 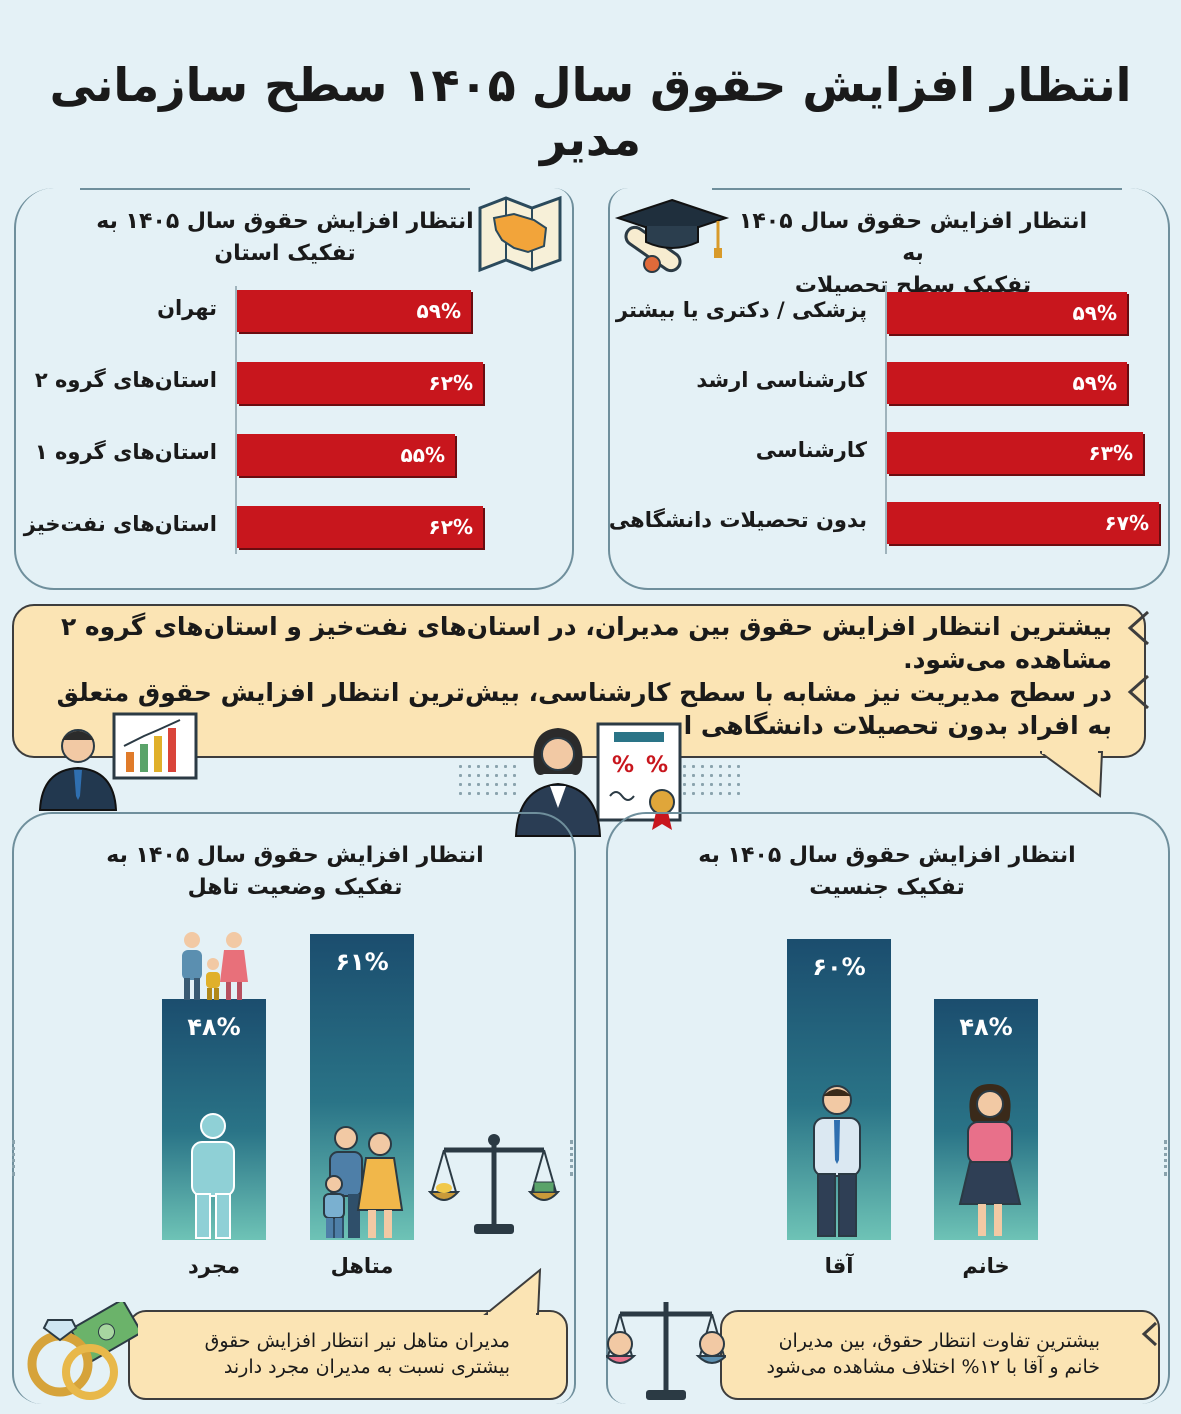 What do you see at coordinates (839, 1266) in the screenshot?
I see `gender-category-label: آقا` at bounding box center [839, 1266].